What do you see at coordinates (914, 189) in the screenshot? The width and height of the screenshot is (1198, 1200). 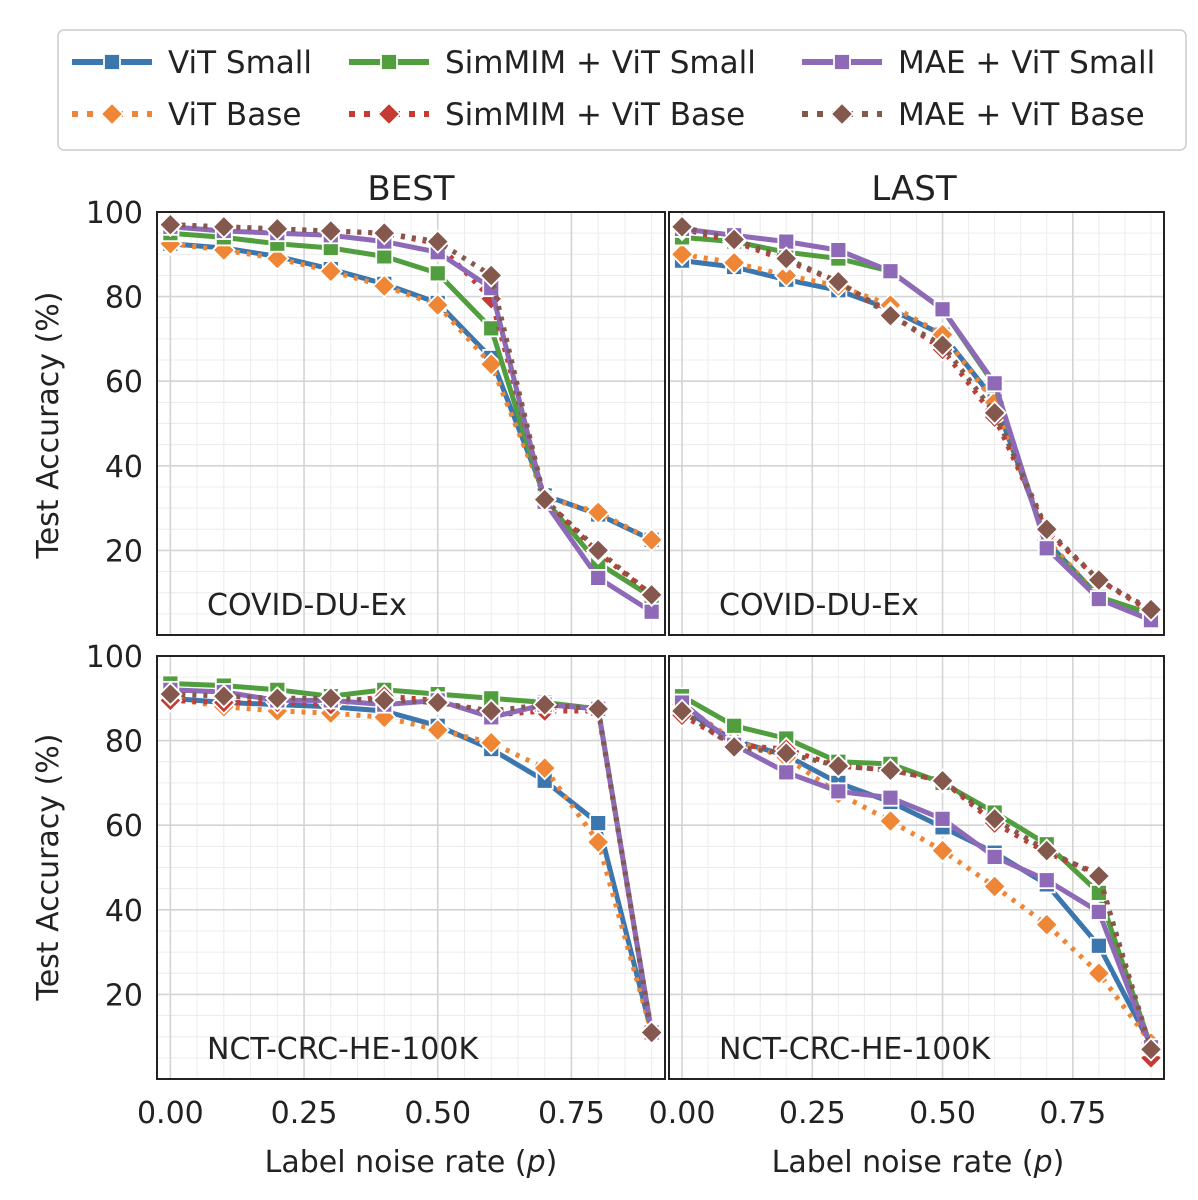 I see `column-title-last: LAST` at bounding box center [914, 189].